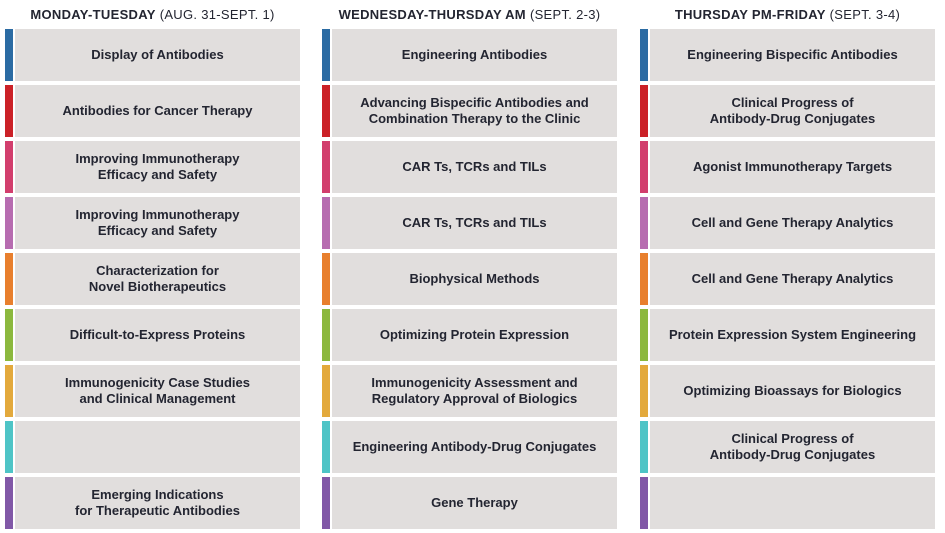  Describe the element at coordinates (474, 279) in the screenshot. I see `session-title: Biophysical Methods` at that location.